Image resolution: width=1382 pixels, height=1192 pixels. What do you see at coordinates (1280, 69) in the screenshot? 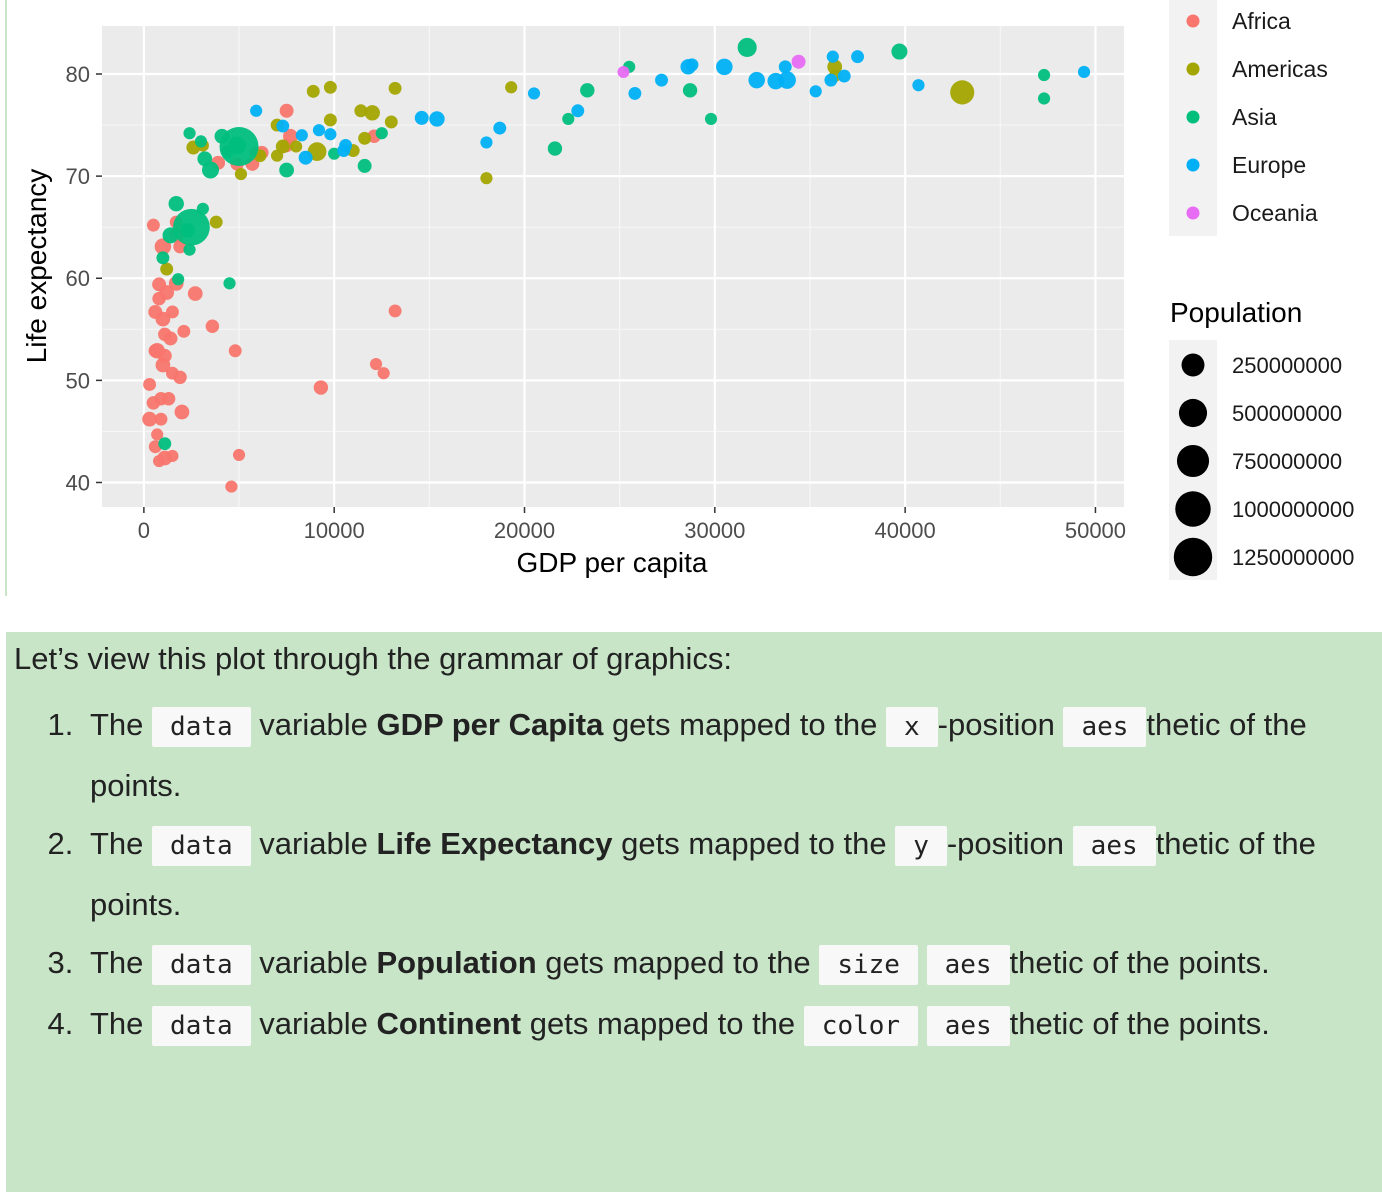
I see `legend-label: Americas` at bounding box center [1280, 69].